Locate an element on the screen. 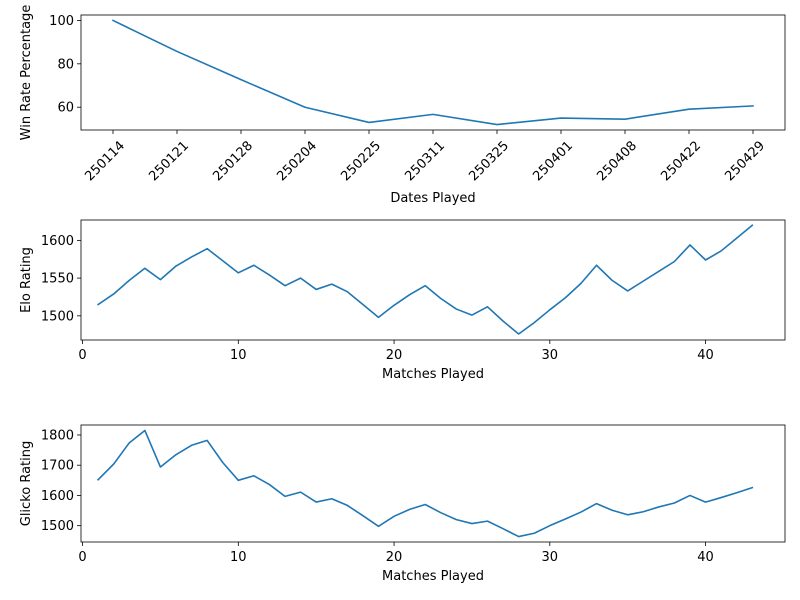 This screenshot has height=600, width=800. win-rate-y-tick-label: 100 is located at coordinates (61, 21).